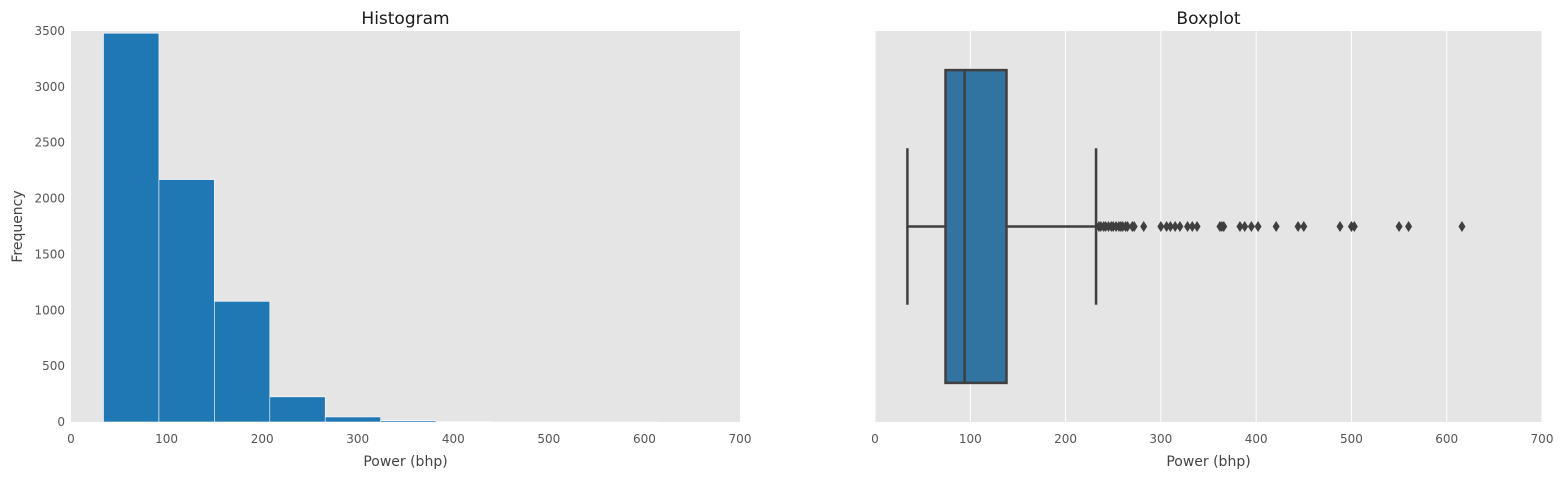 Image resolution: width=1564 pixels, height=477 pixels. I want to click on boxplot-x-tick-label: 600, so click(1446, 439).